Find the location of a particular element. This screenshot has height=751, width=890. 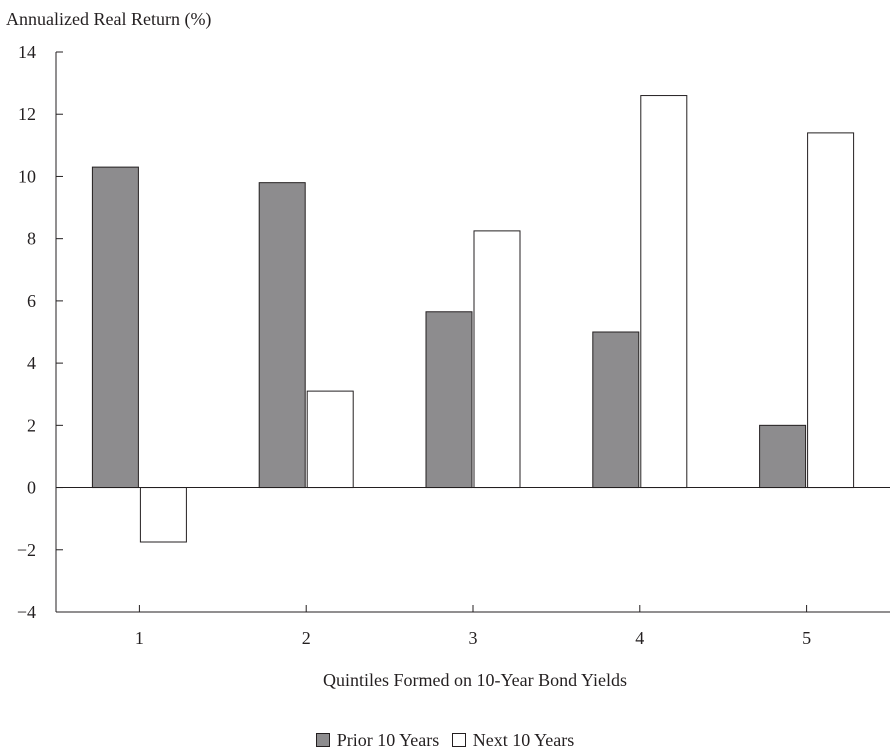

x-axis-label: Quintiles Formed on 10-Year Bond Yields is located at coordinates (475, 680).